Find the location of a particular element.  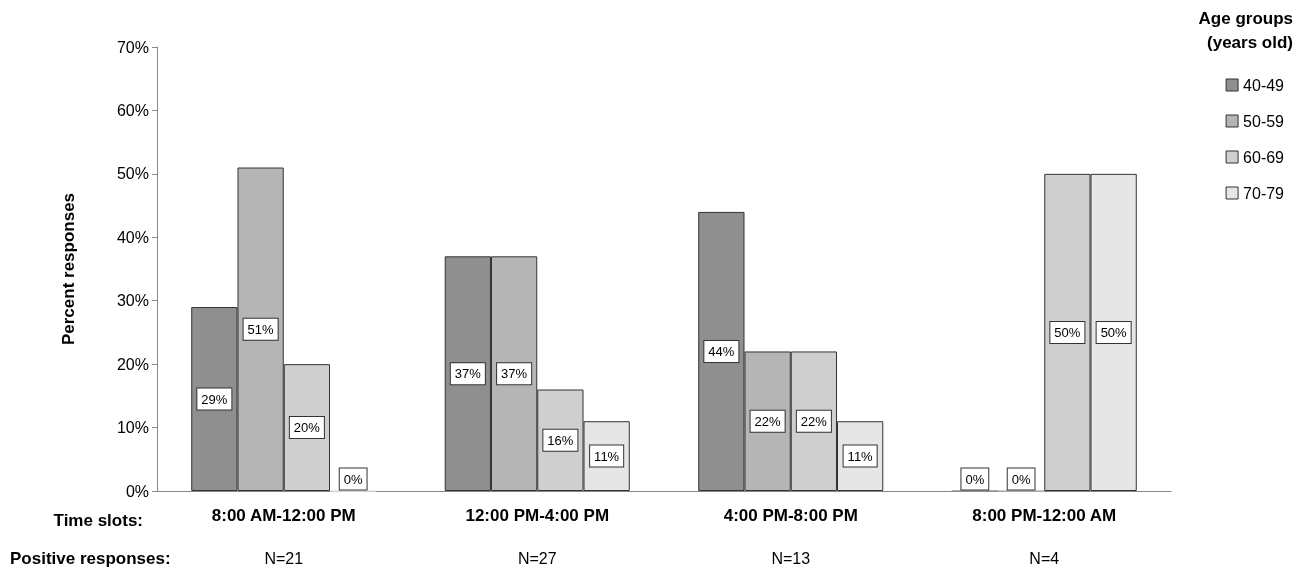

y-tick-label: 60% is located at coordinates (132, 110).